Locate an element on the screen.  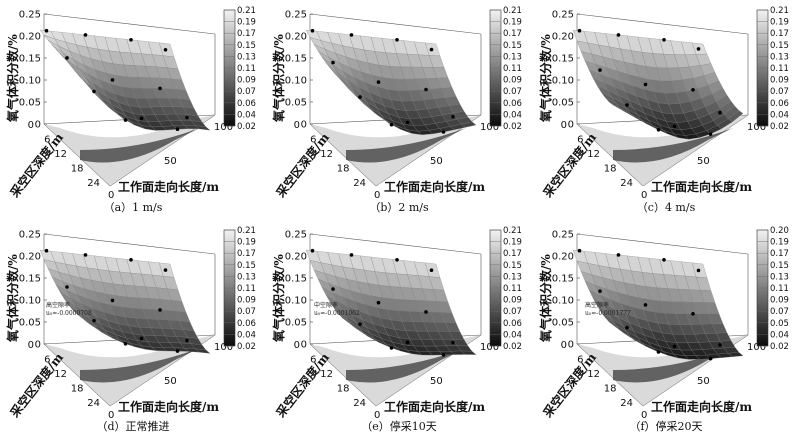
colorbar-tick-label: 0.05 is located at coordinates (779, 324).